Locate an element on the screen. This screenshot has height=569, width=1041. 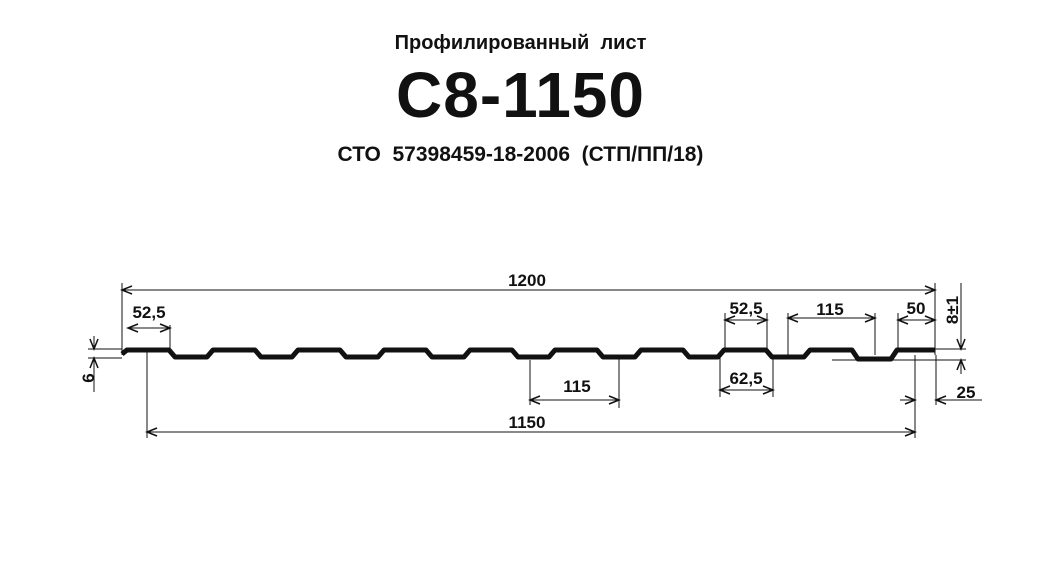
dim-pitch-top-label: 115 is located at coordinates (829, 309).